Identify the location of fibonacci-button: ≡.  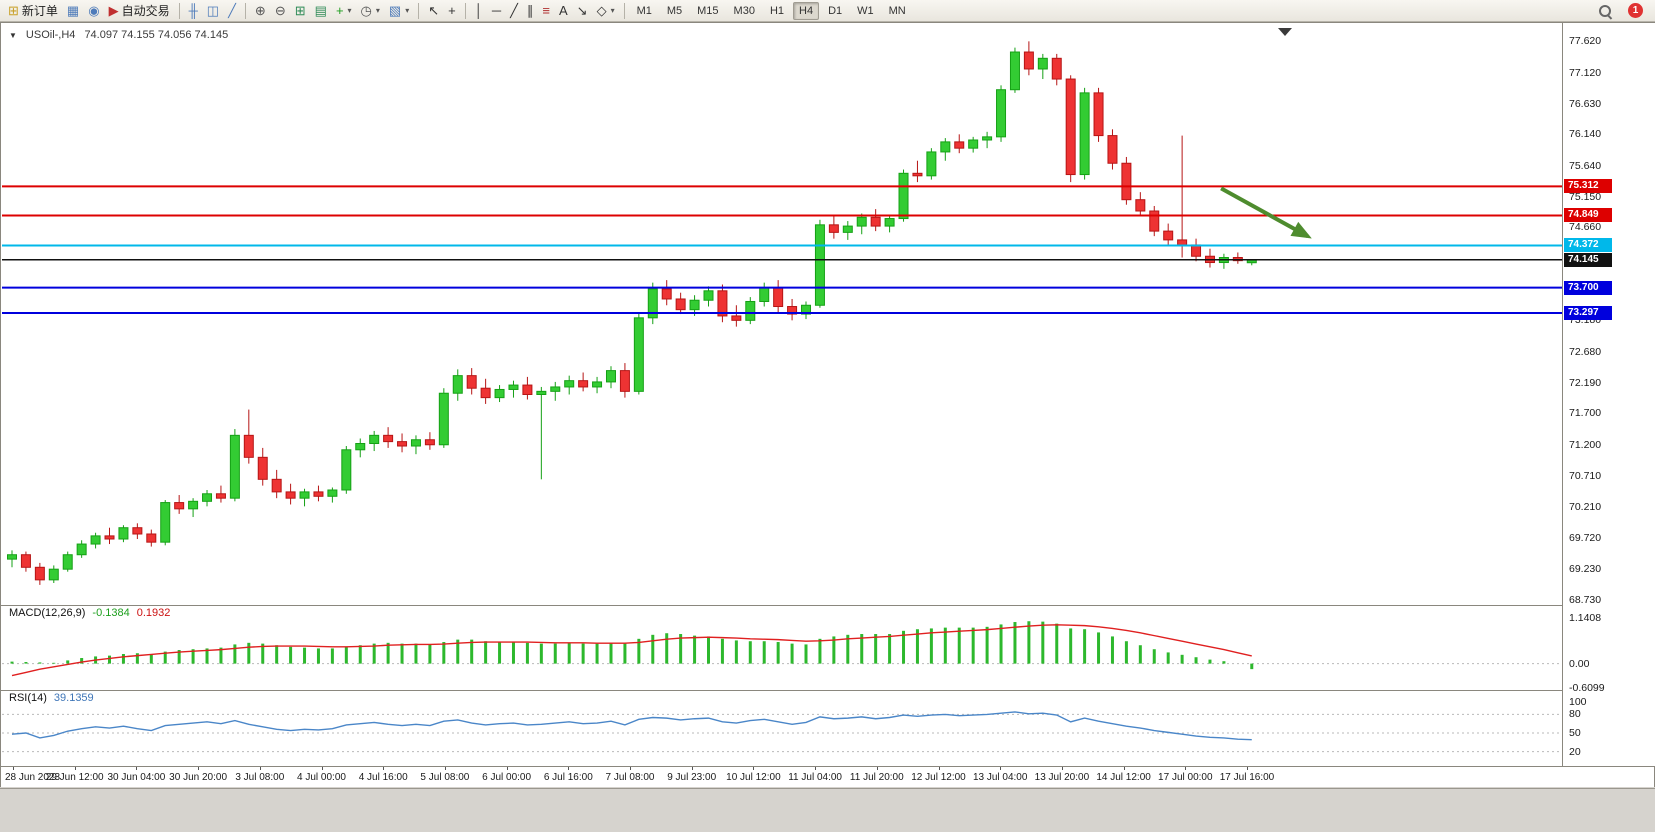
(546, 11).